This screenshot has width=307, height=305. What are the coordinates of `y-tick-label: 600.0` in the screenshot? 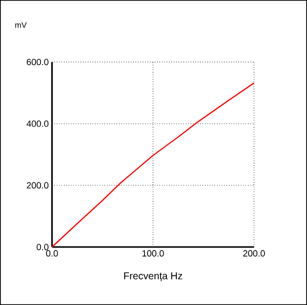 It's located at (37, 62).